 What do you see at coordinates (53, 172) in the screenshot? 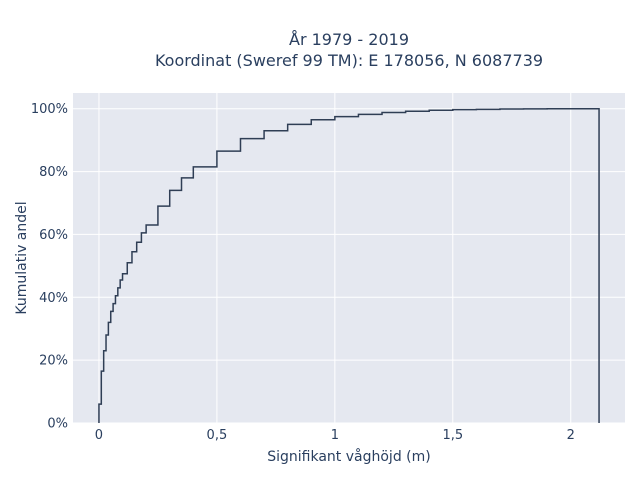
I see `y-tick-label: 80%` at bounding box center [53, 172].